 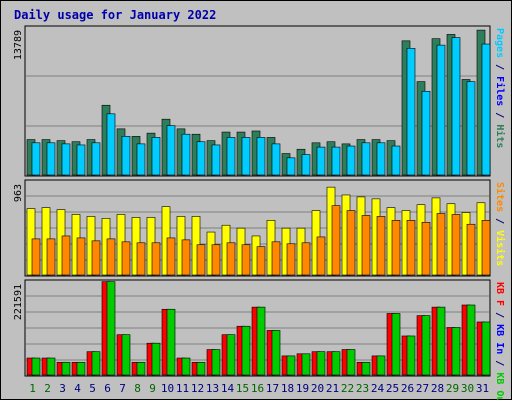 I want to click on x-tick-label-day-25: 25, so click(x=392, y=388).